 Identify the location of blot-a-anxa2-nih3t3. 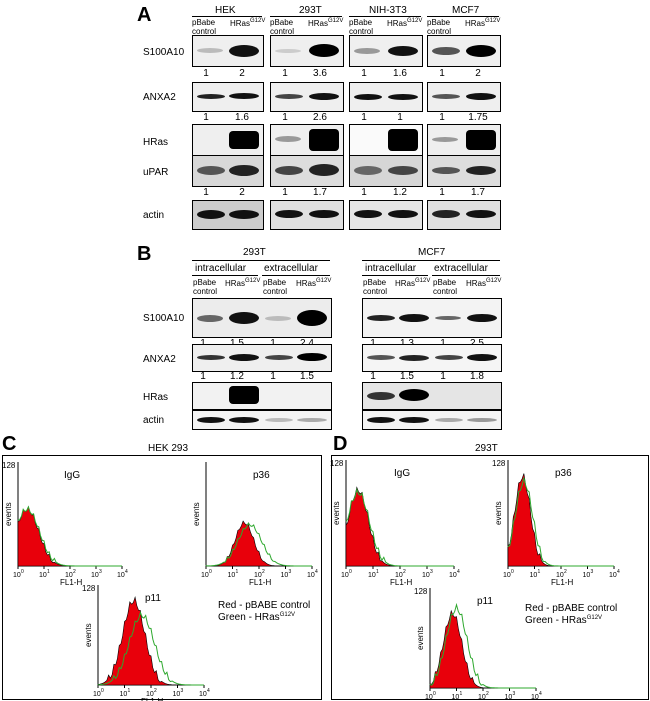
(386, 97).